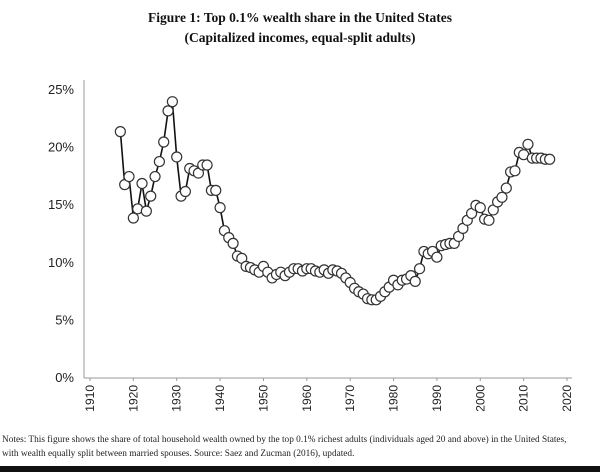 The height and width of the screenshot is (472, 600). Describe the element at coordinates (524, 398) in the screenshot. I see `x-tick-label: 2010` at that location.